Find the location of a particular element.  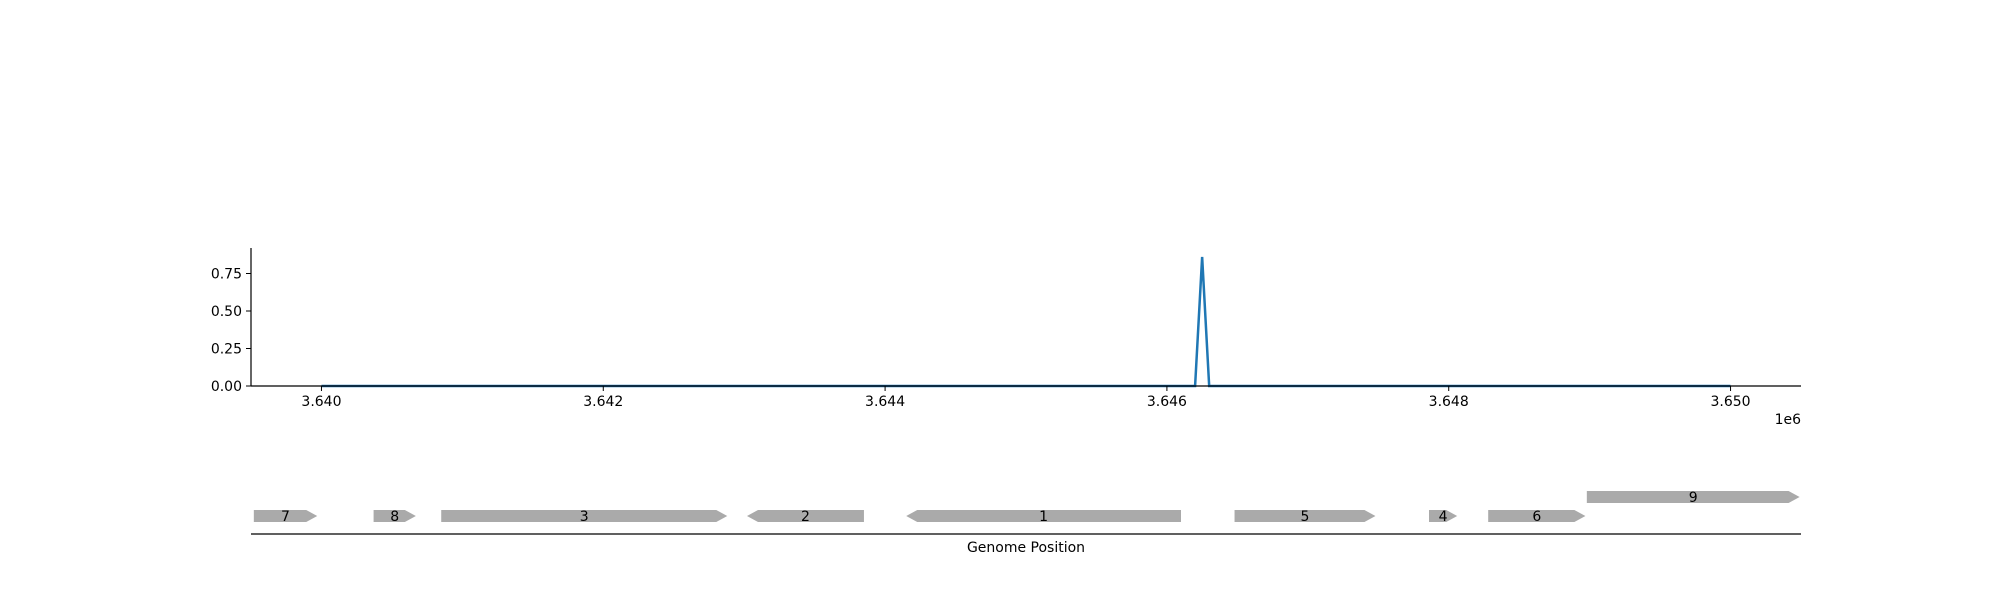

x-axis-ticks: 3.640 3.642 3.644 3.646 3.648 3.650 is located at coordinates (1026, 398).